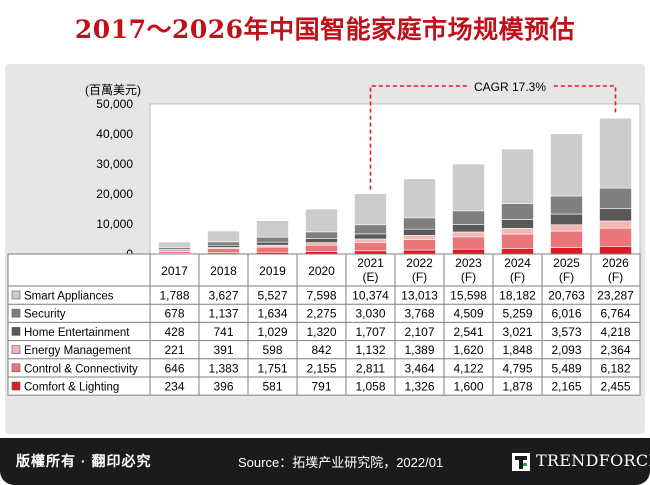 Image resolution: width=650 pixels, height=485 pixels. What do you see at coordinates (517, 263) in the screenshot?
I see `x-tick-label: 2024` at bounding box center [517, 263].